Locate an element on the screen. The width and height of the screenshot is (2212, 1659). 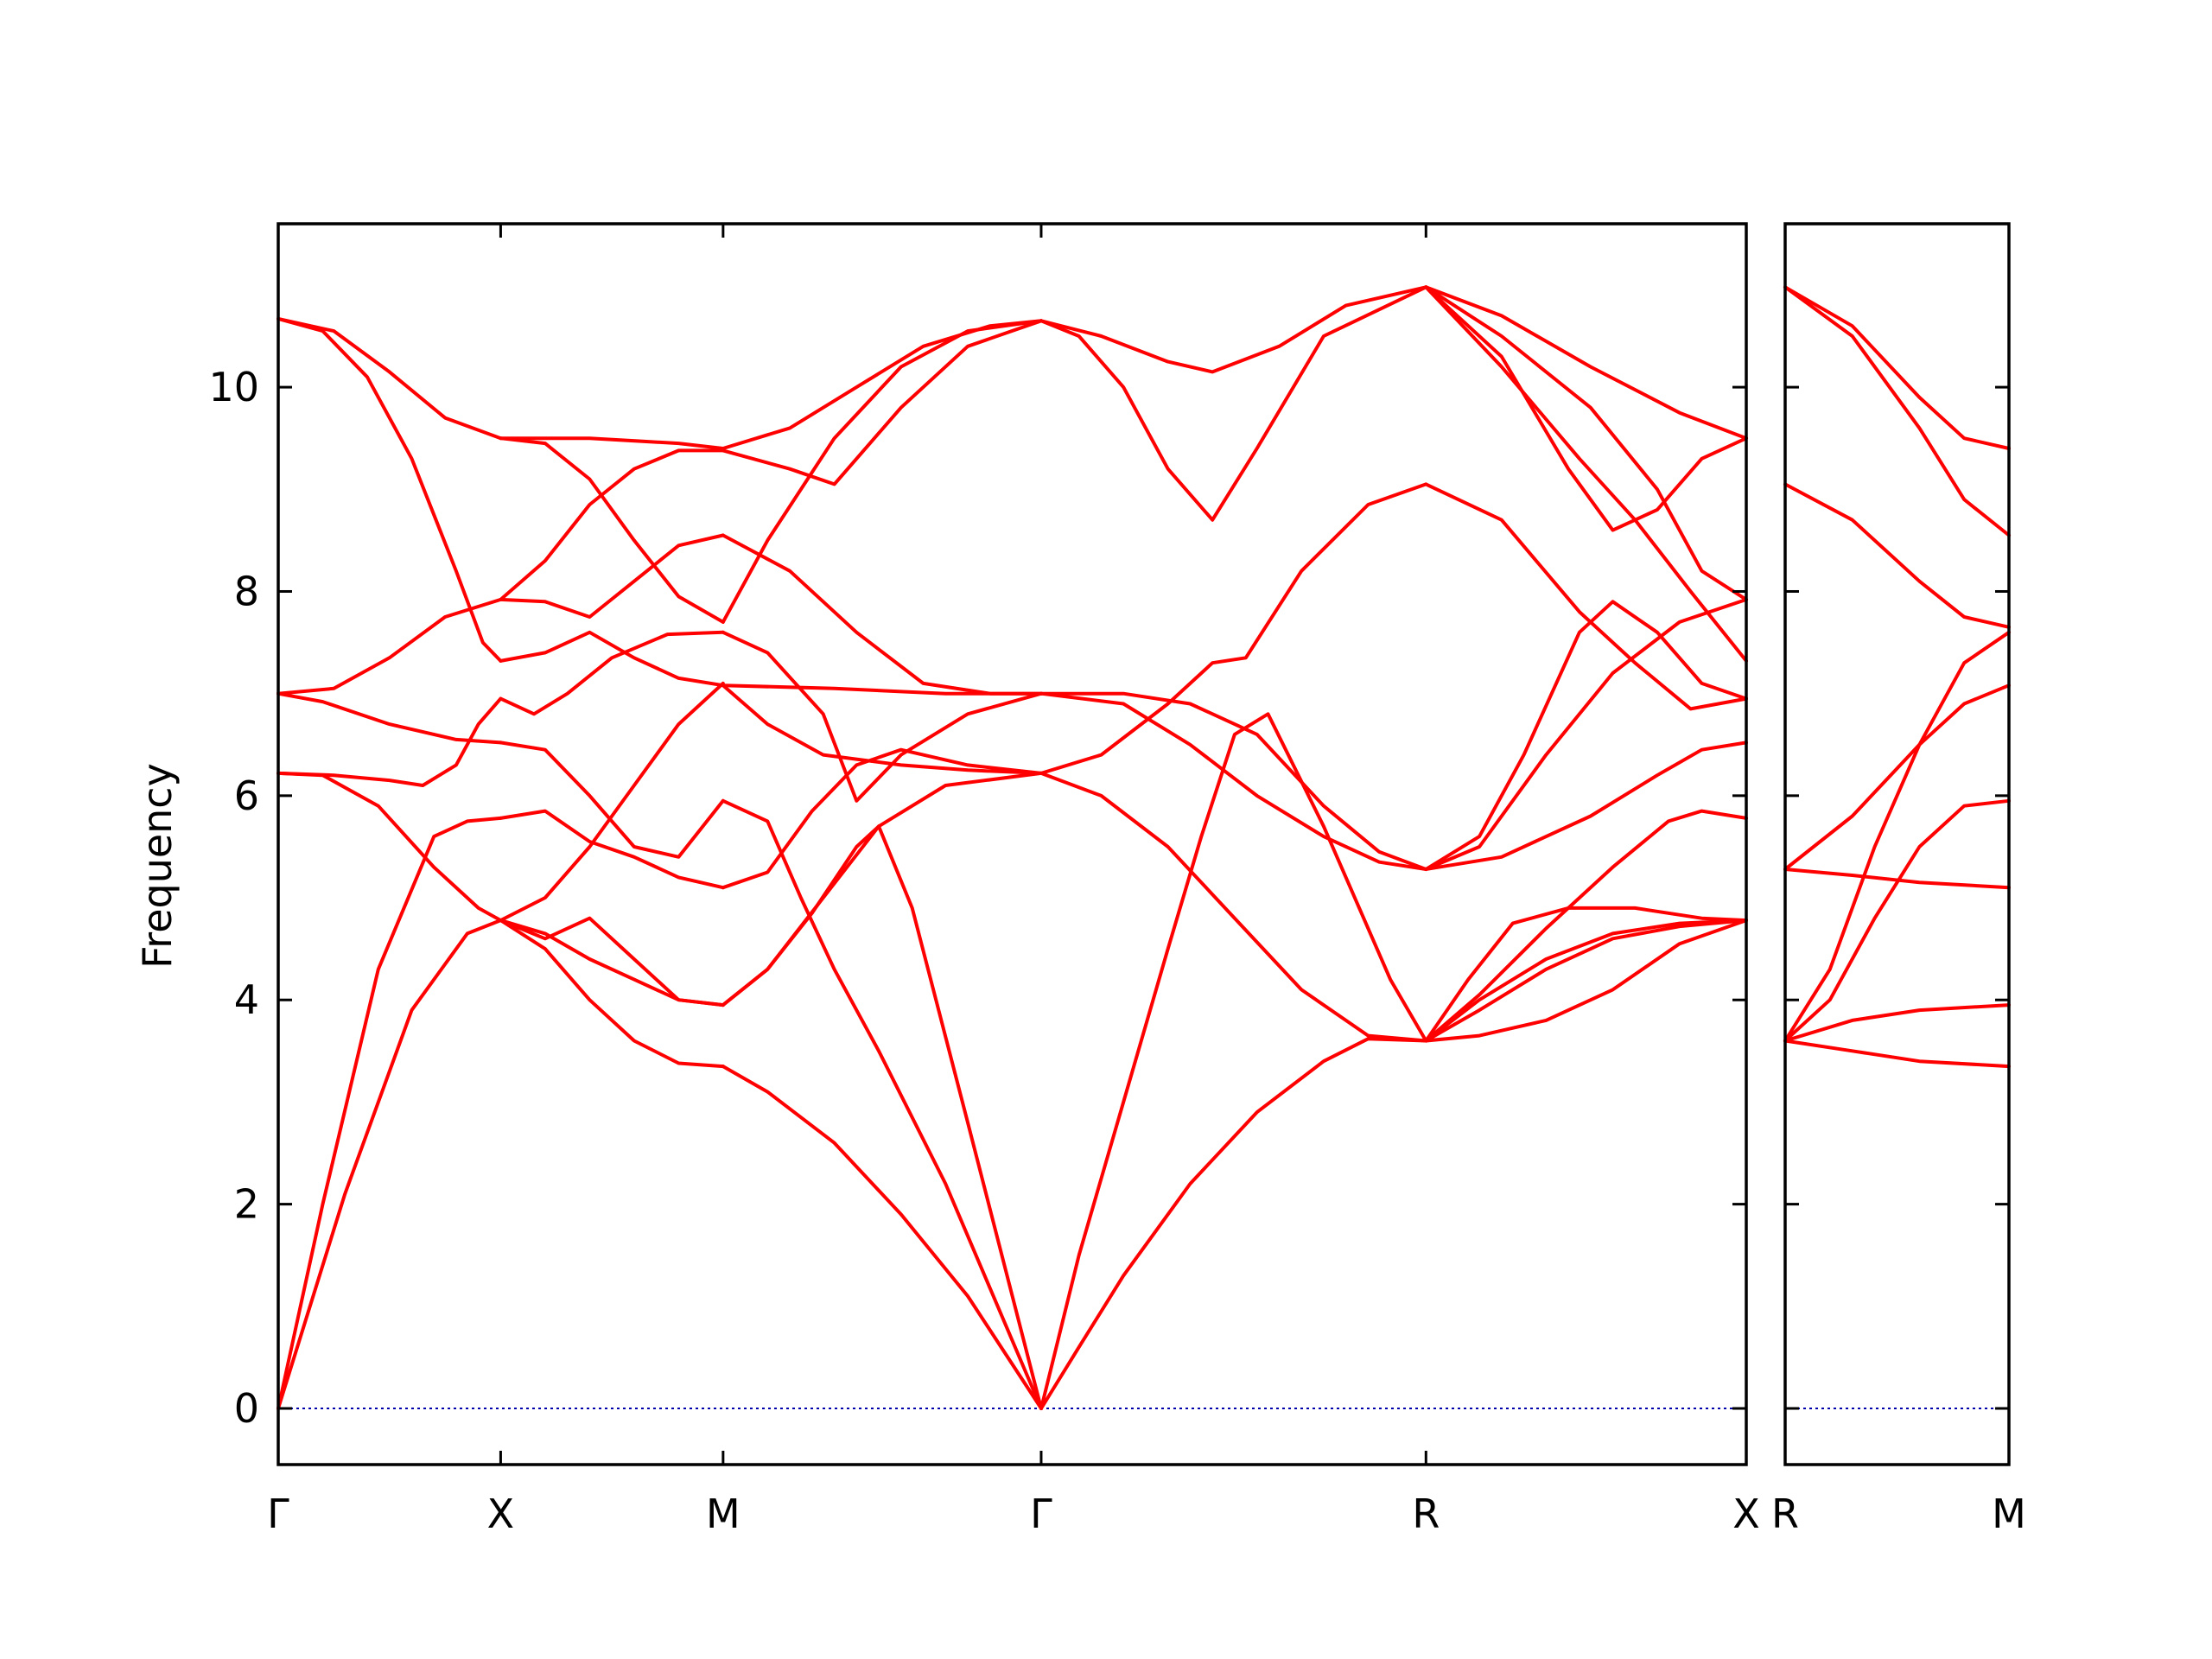
y-tick-label: 0 is located at coordinates (246, 1408).